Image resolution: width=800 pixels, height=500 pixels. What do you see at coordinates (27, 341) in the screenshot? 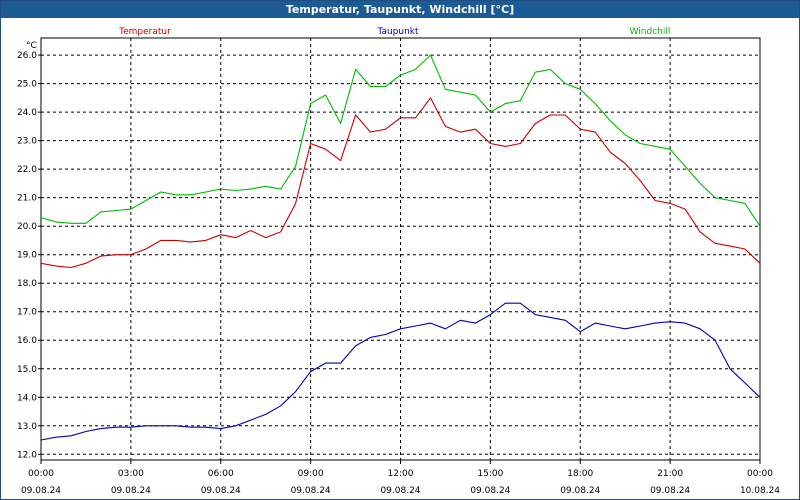
I see `y-tick-label: 16.0` at bounding box center [27, 341].